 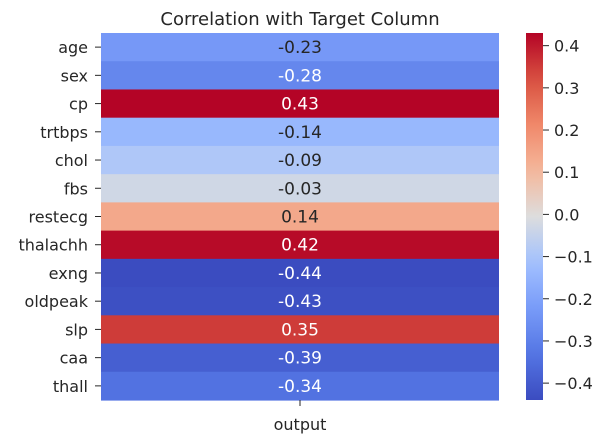 I want to click on row-label-thalachh: thalachh, so click(x=53, y=245).